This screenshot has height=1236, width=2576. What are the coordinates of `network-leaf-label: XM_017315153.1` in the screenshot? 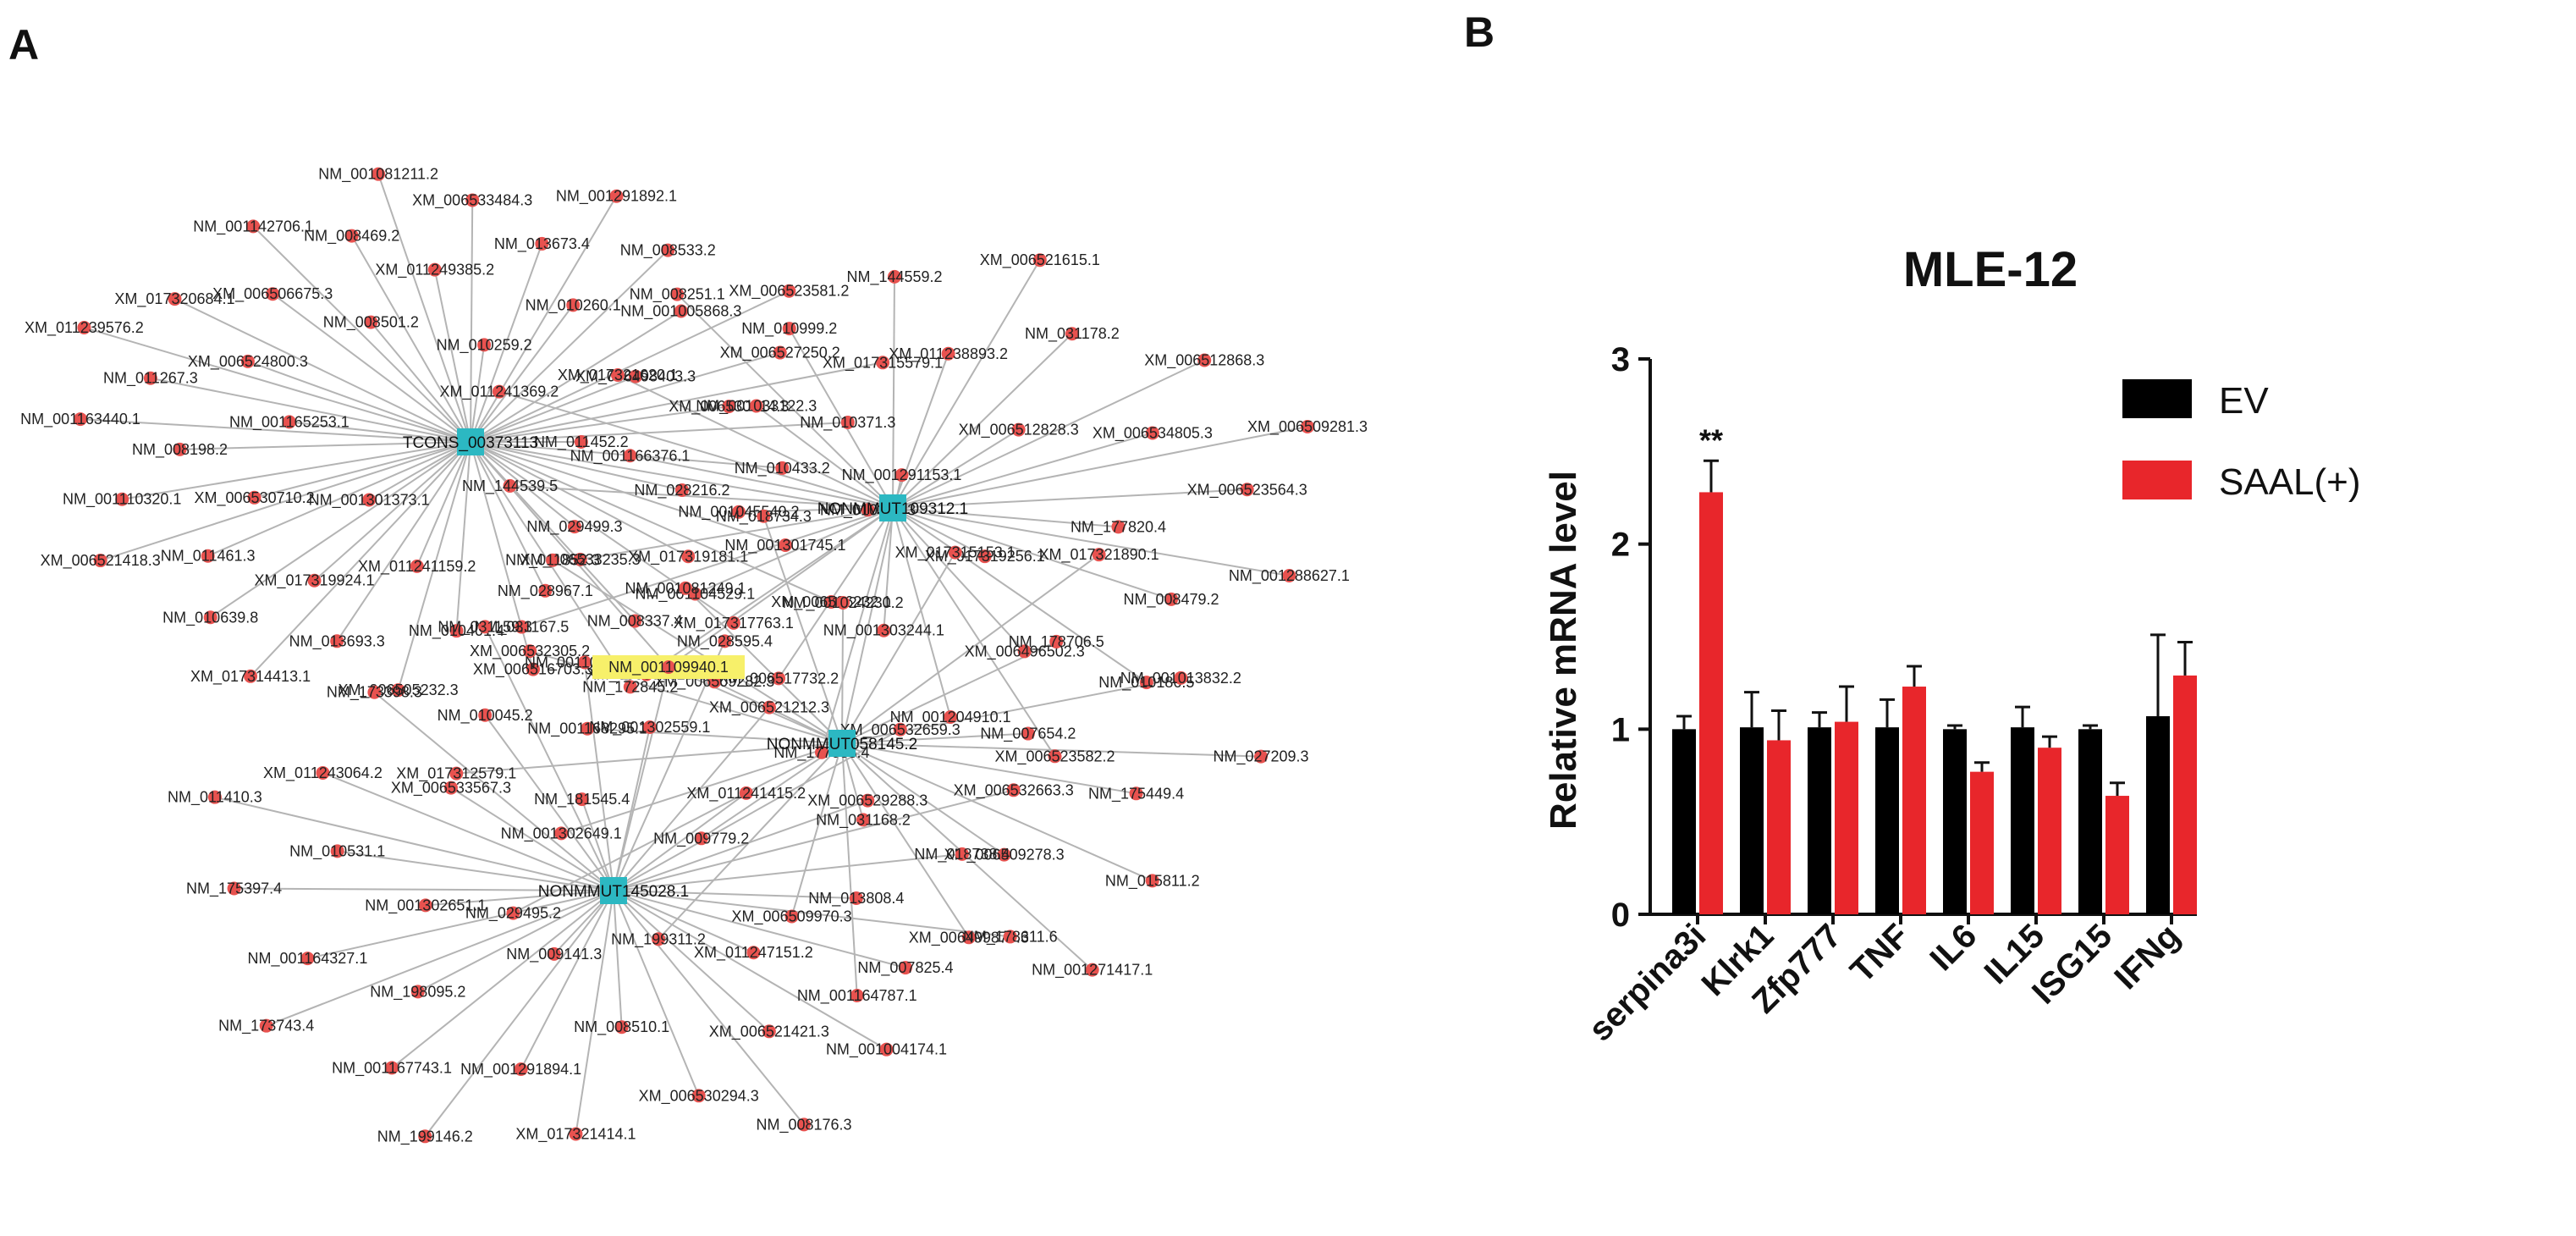 It's located at (955, 553).